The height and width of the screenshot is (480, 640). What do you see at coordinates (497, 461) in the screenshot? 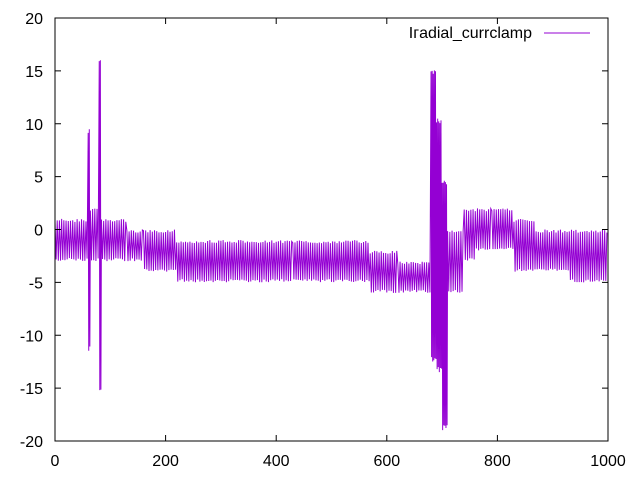
I see `x-tick-label: 800` at bounding box center [497, 461].